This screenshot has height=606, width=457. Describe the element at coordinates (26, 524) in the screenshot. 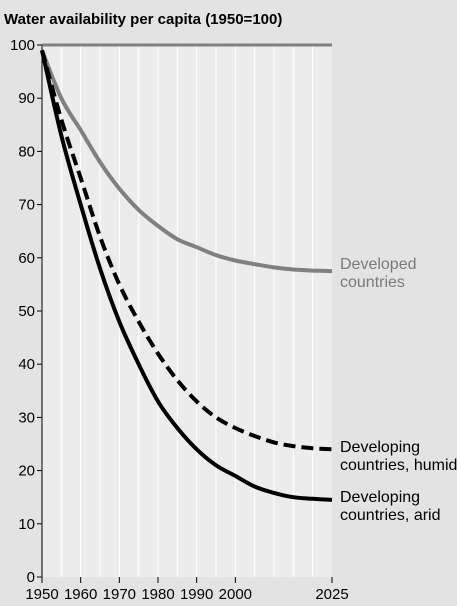

I see `y-tick-label: 10` at that location.